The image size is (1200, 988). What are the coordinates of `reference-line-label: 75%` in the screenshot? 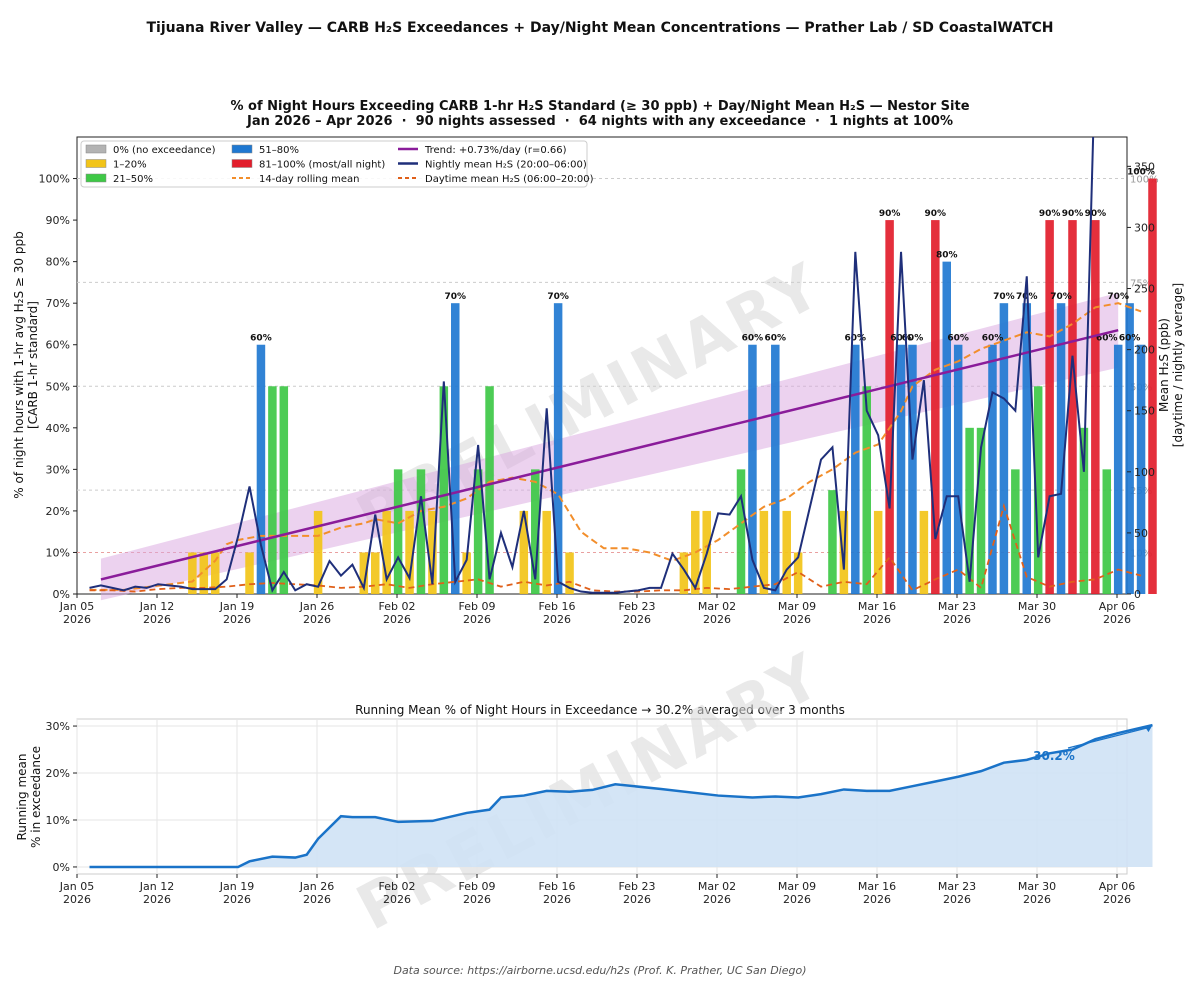 It's located at (1141, 283).